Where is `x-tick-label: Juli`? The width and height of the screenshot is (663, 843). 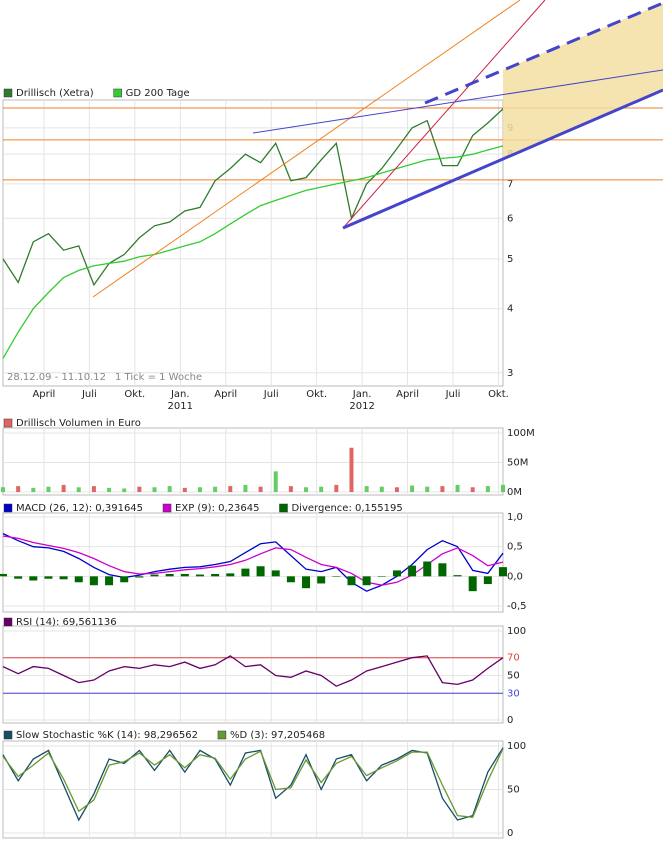 x-tick-label: Juli is located at coordinates (89, 394).